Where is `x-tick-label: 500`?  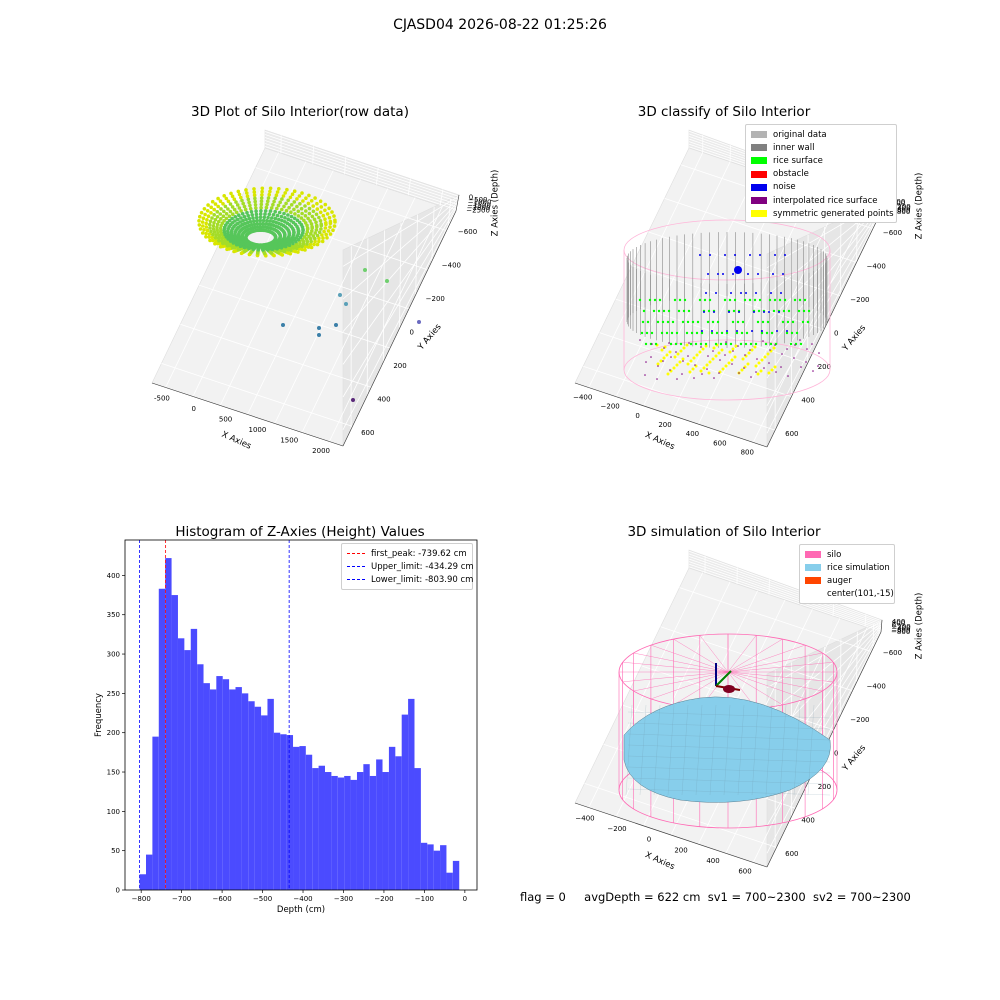 x-tick-label: 500 is located at coordinates (225, 419).